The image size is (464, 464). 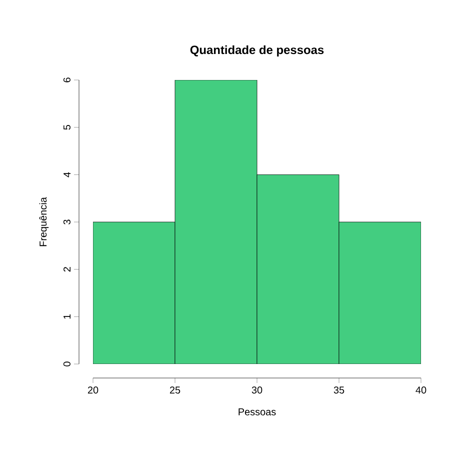 What do you see at coordinates (93, 390) in the screenshot?
I see `x-tick-label: 20` at bounding box center [93, 390].